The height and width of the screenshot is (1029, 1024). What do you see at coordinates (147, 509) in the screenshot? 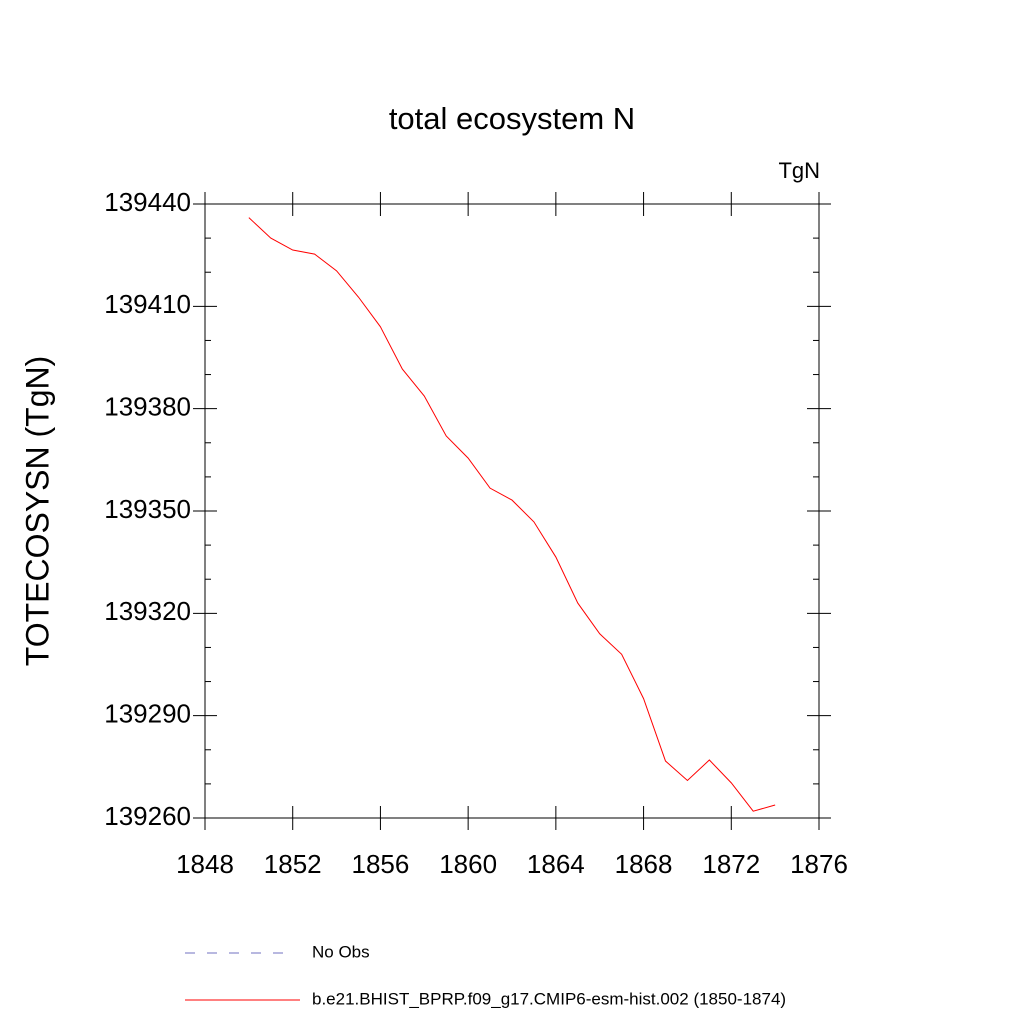
I see `y-tick-label: 139350` at bounding box center [147, 509].